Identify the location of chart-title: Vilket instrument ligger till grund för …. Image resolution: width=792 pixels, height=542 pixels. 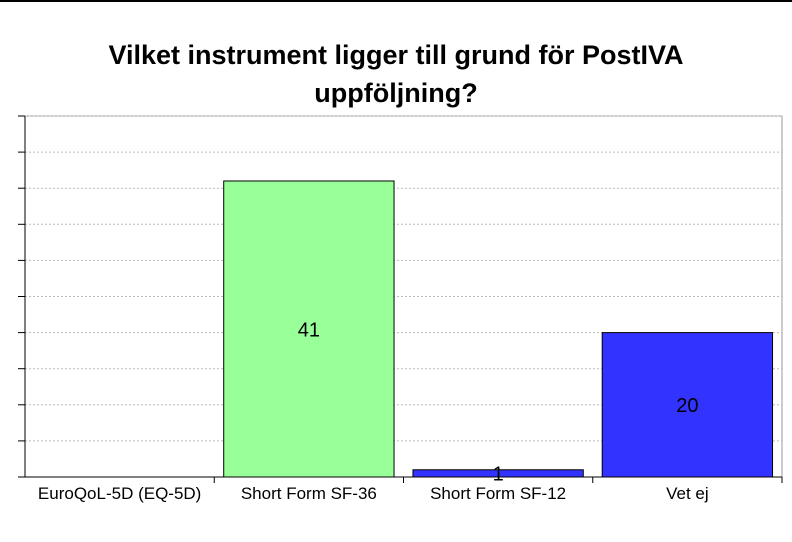
(396, 74).